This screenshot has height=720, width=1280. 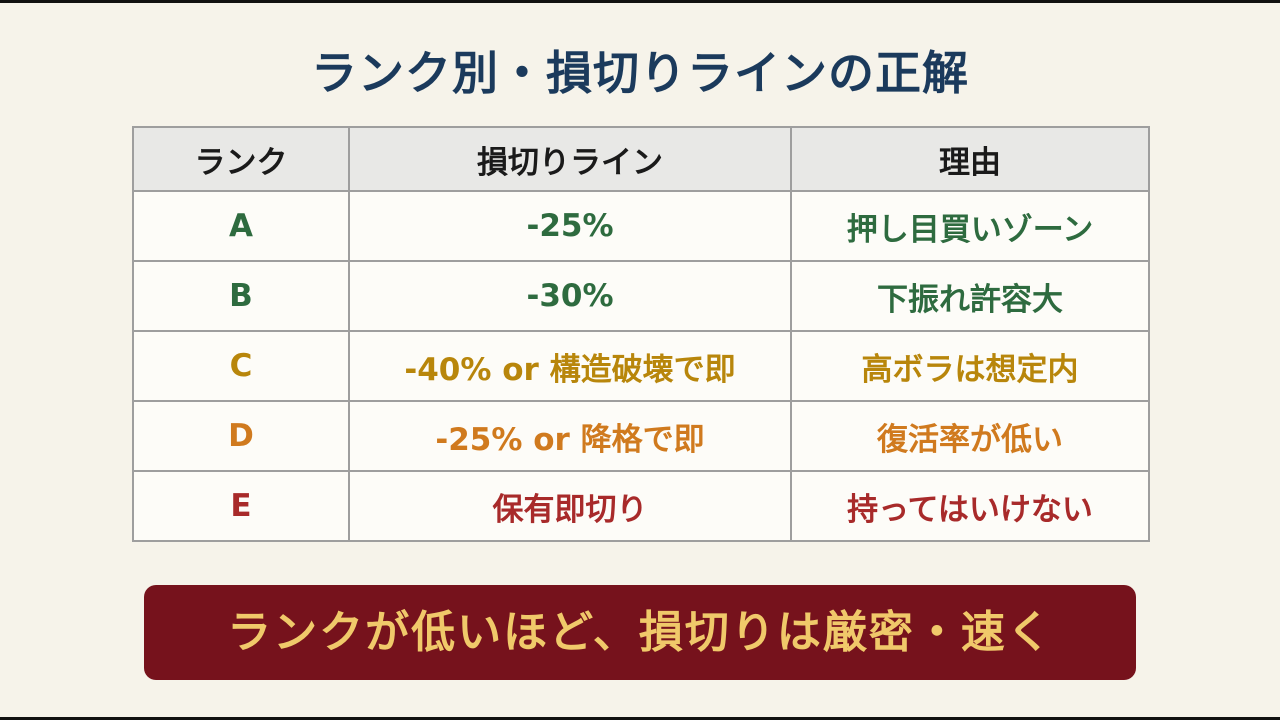 I want to click on rank-cell: C, so click(x=241, y=366).